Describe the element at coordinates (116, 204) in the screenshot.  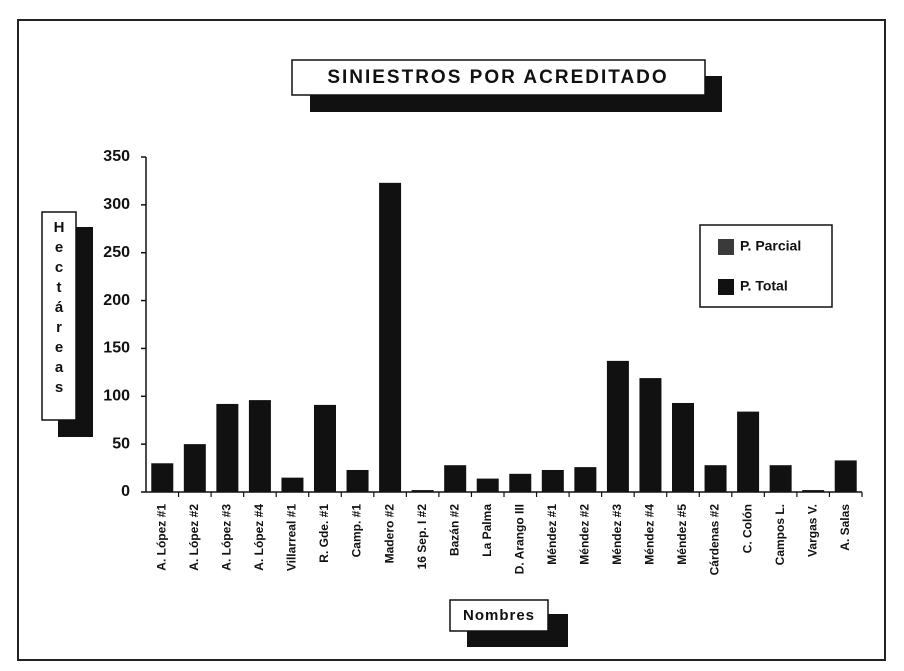
I see `y-tick-label: 300` at that location.